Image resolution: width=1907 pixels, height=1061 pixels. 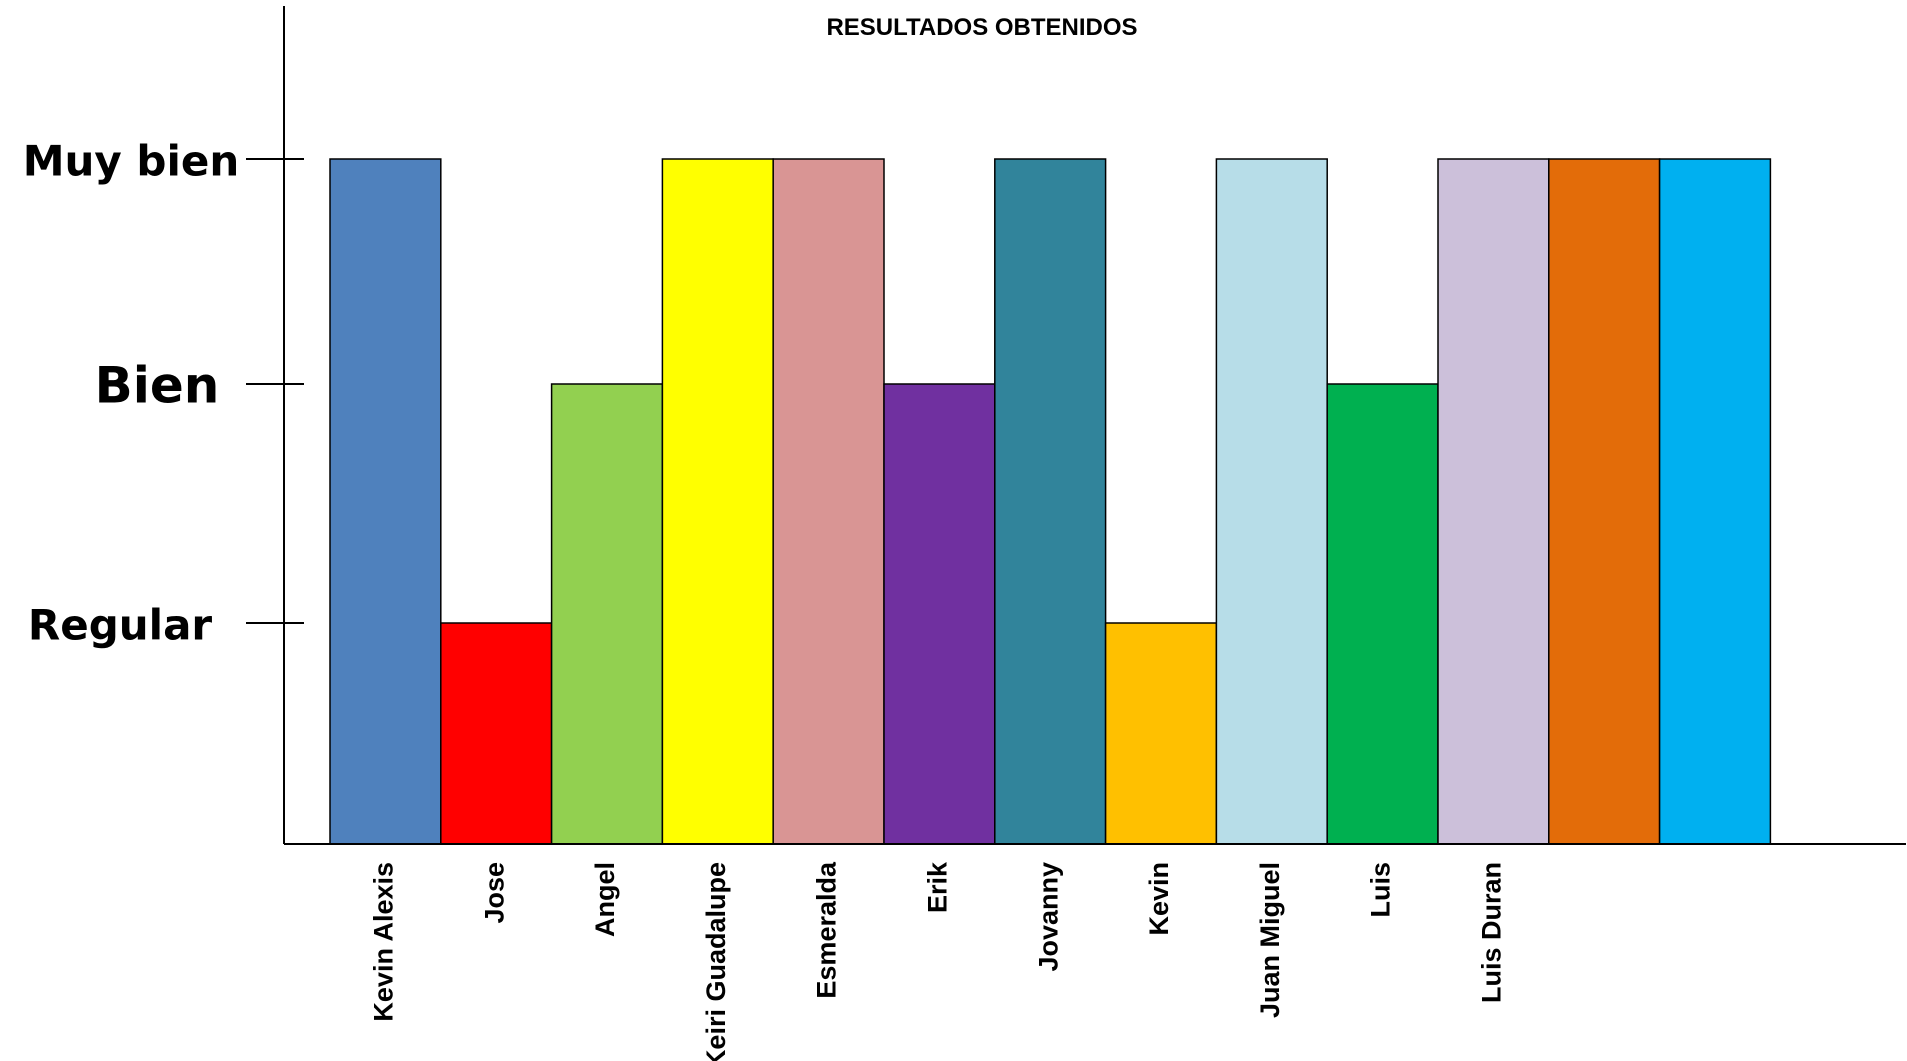 I want to click on x-tick-label-1: Kevin Alexis, so click(x=384, y=942).